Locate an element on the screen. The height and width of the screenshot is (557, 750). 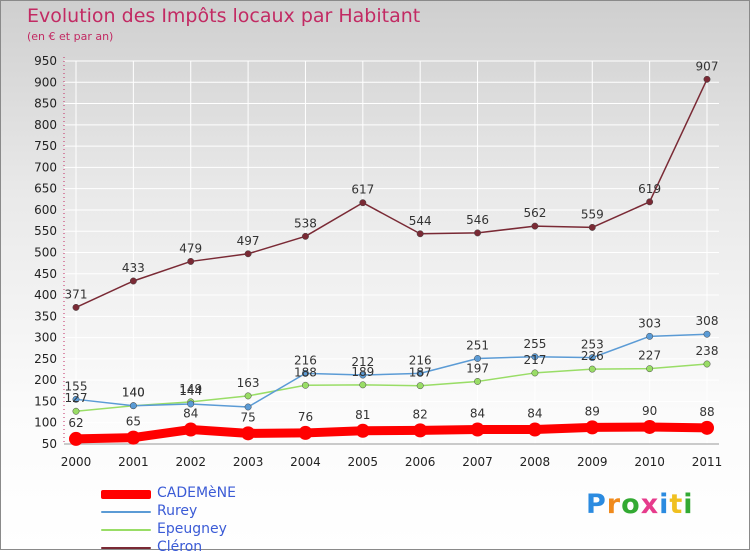
y-tick-label: 100 is located at coordinates (45, 423).